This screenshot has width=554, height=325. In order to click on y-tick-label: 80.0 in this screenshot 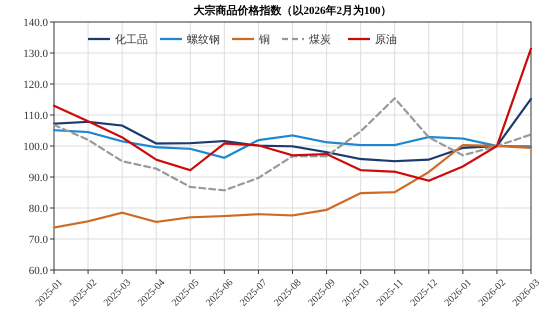, I will do `click(38, 208)`.